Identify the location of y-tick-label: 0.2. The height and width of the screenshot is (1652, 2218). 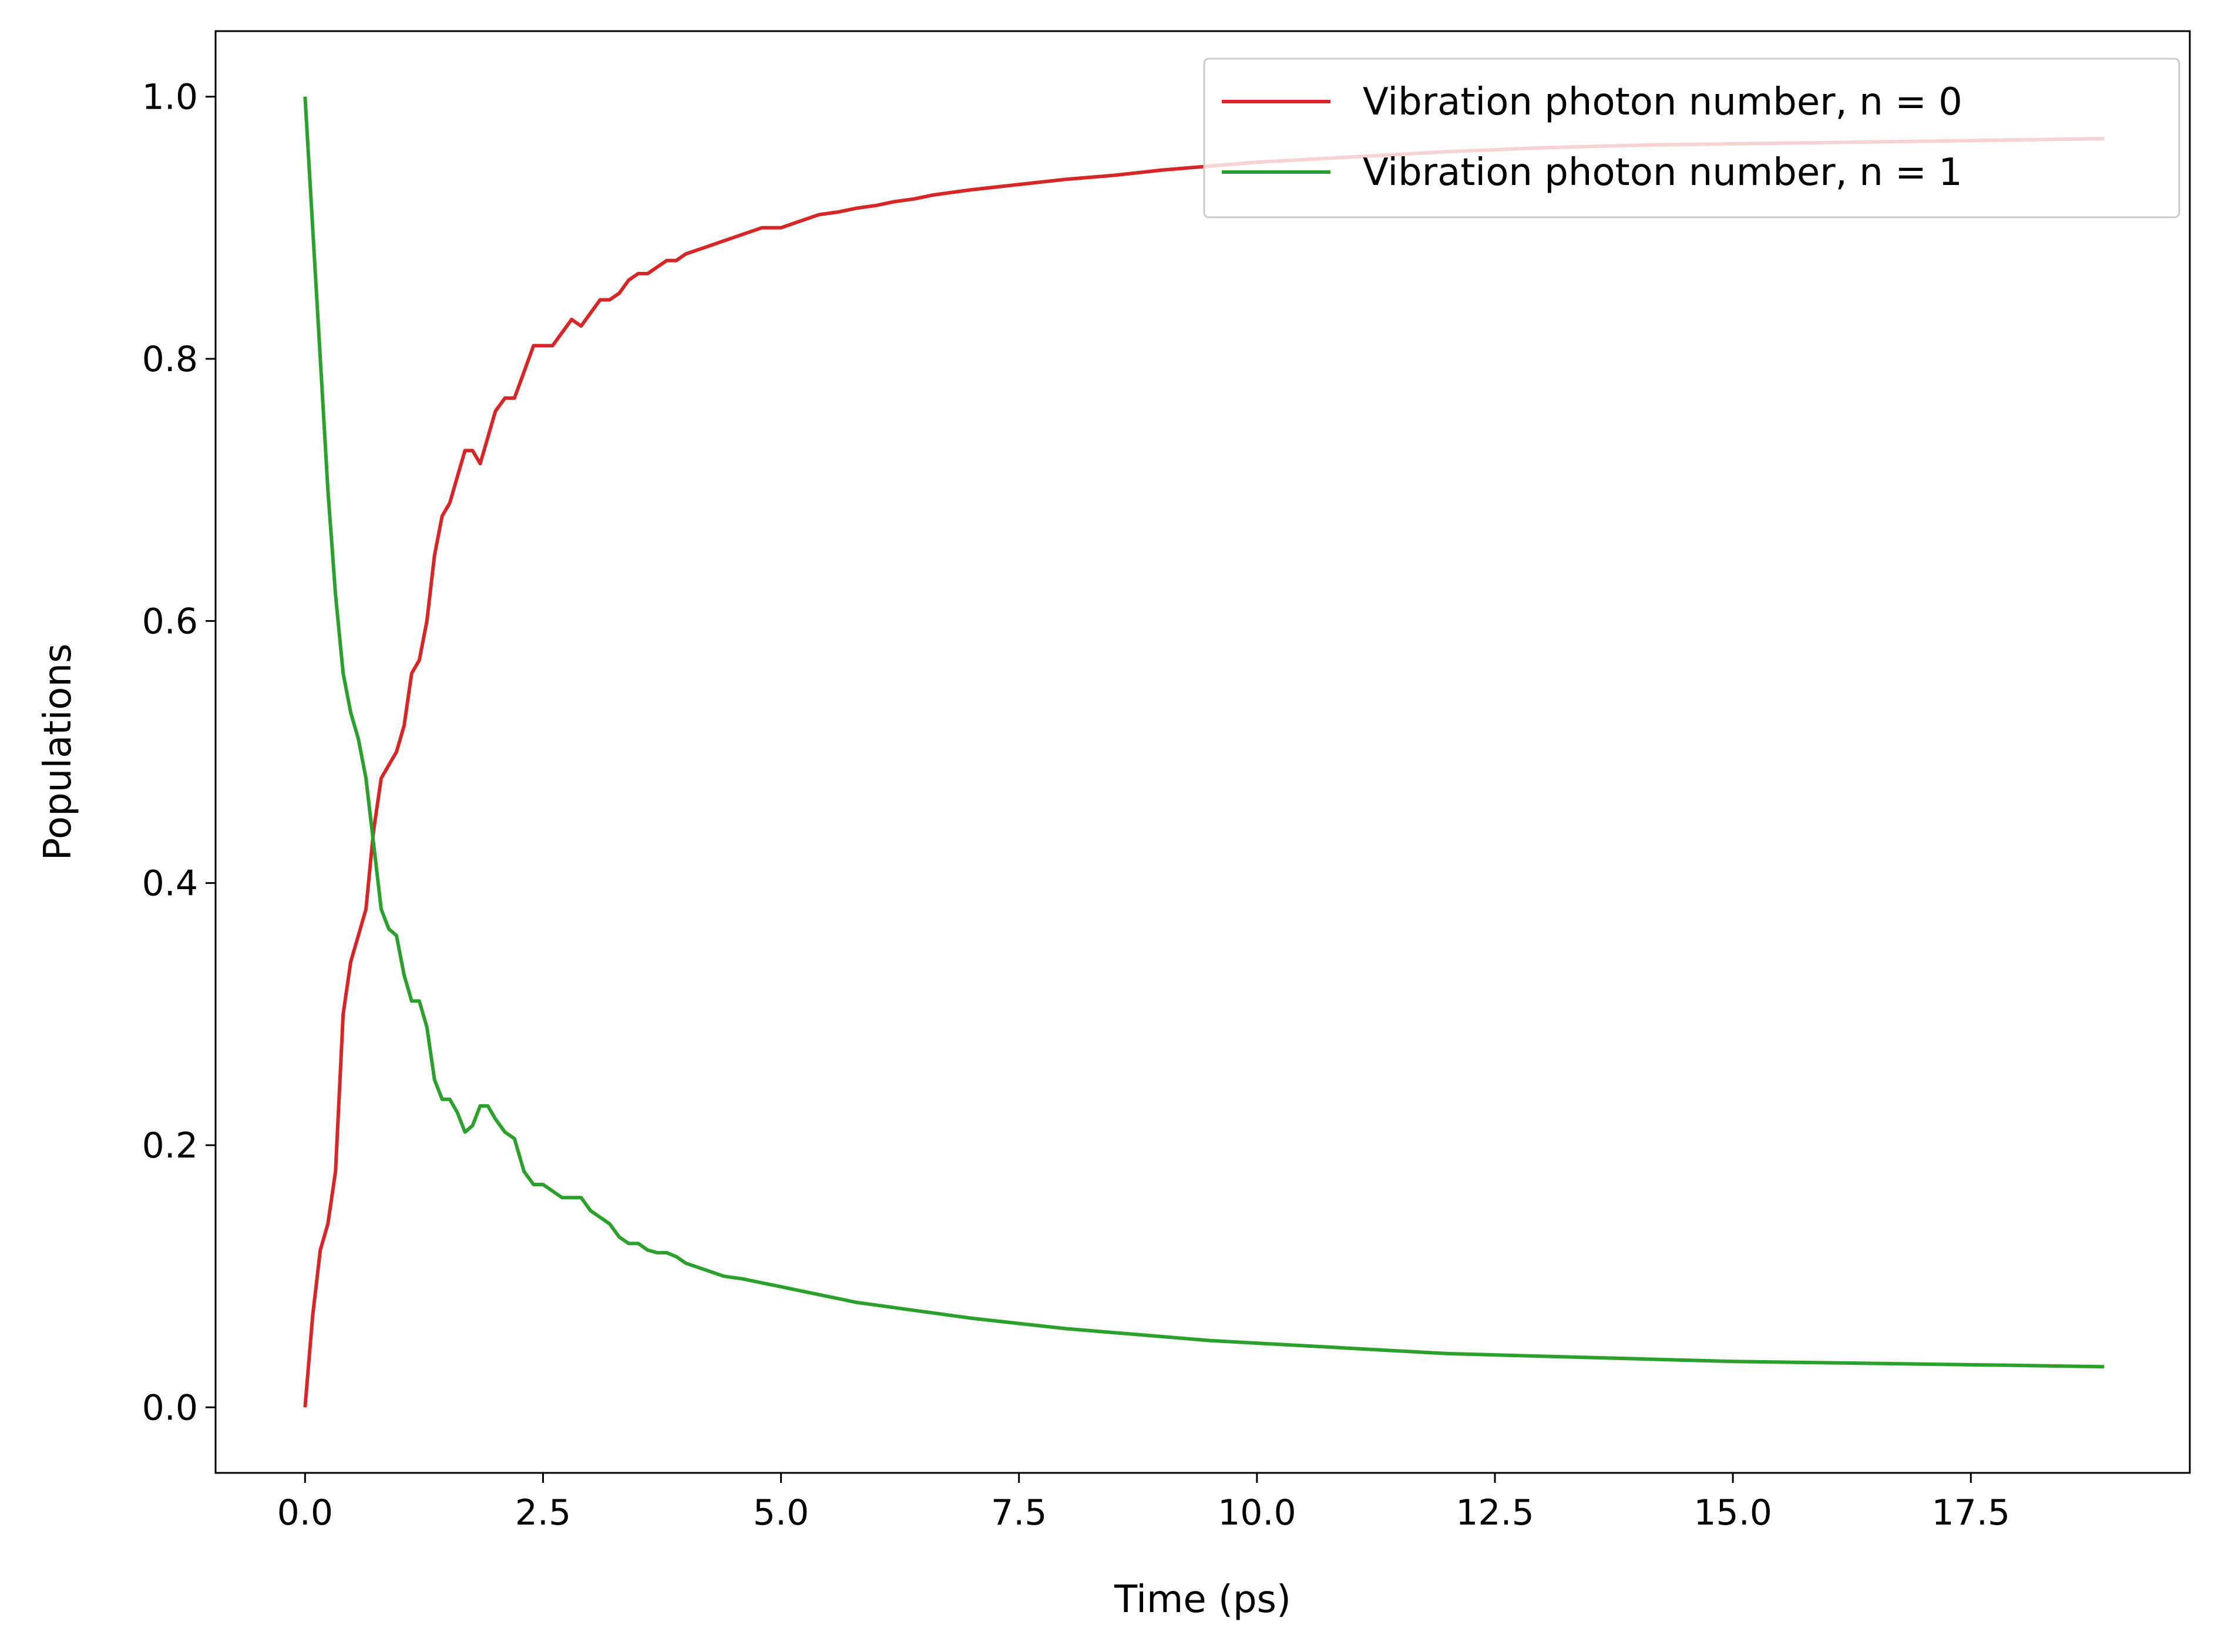
(170, 1145).